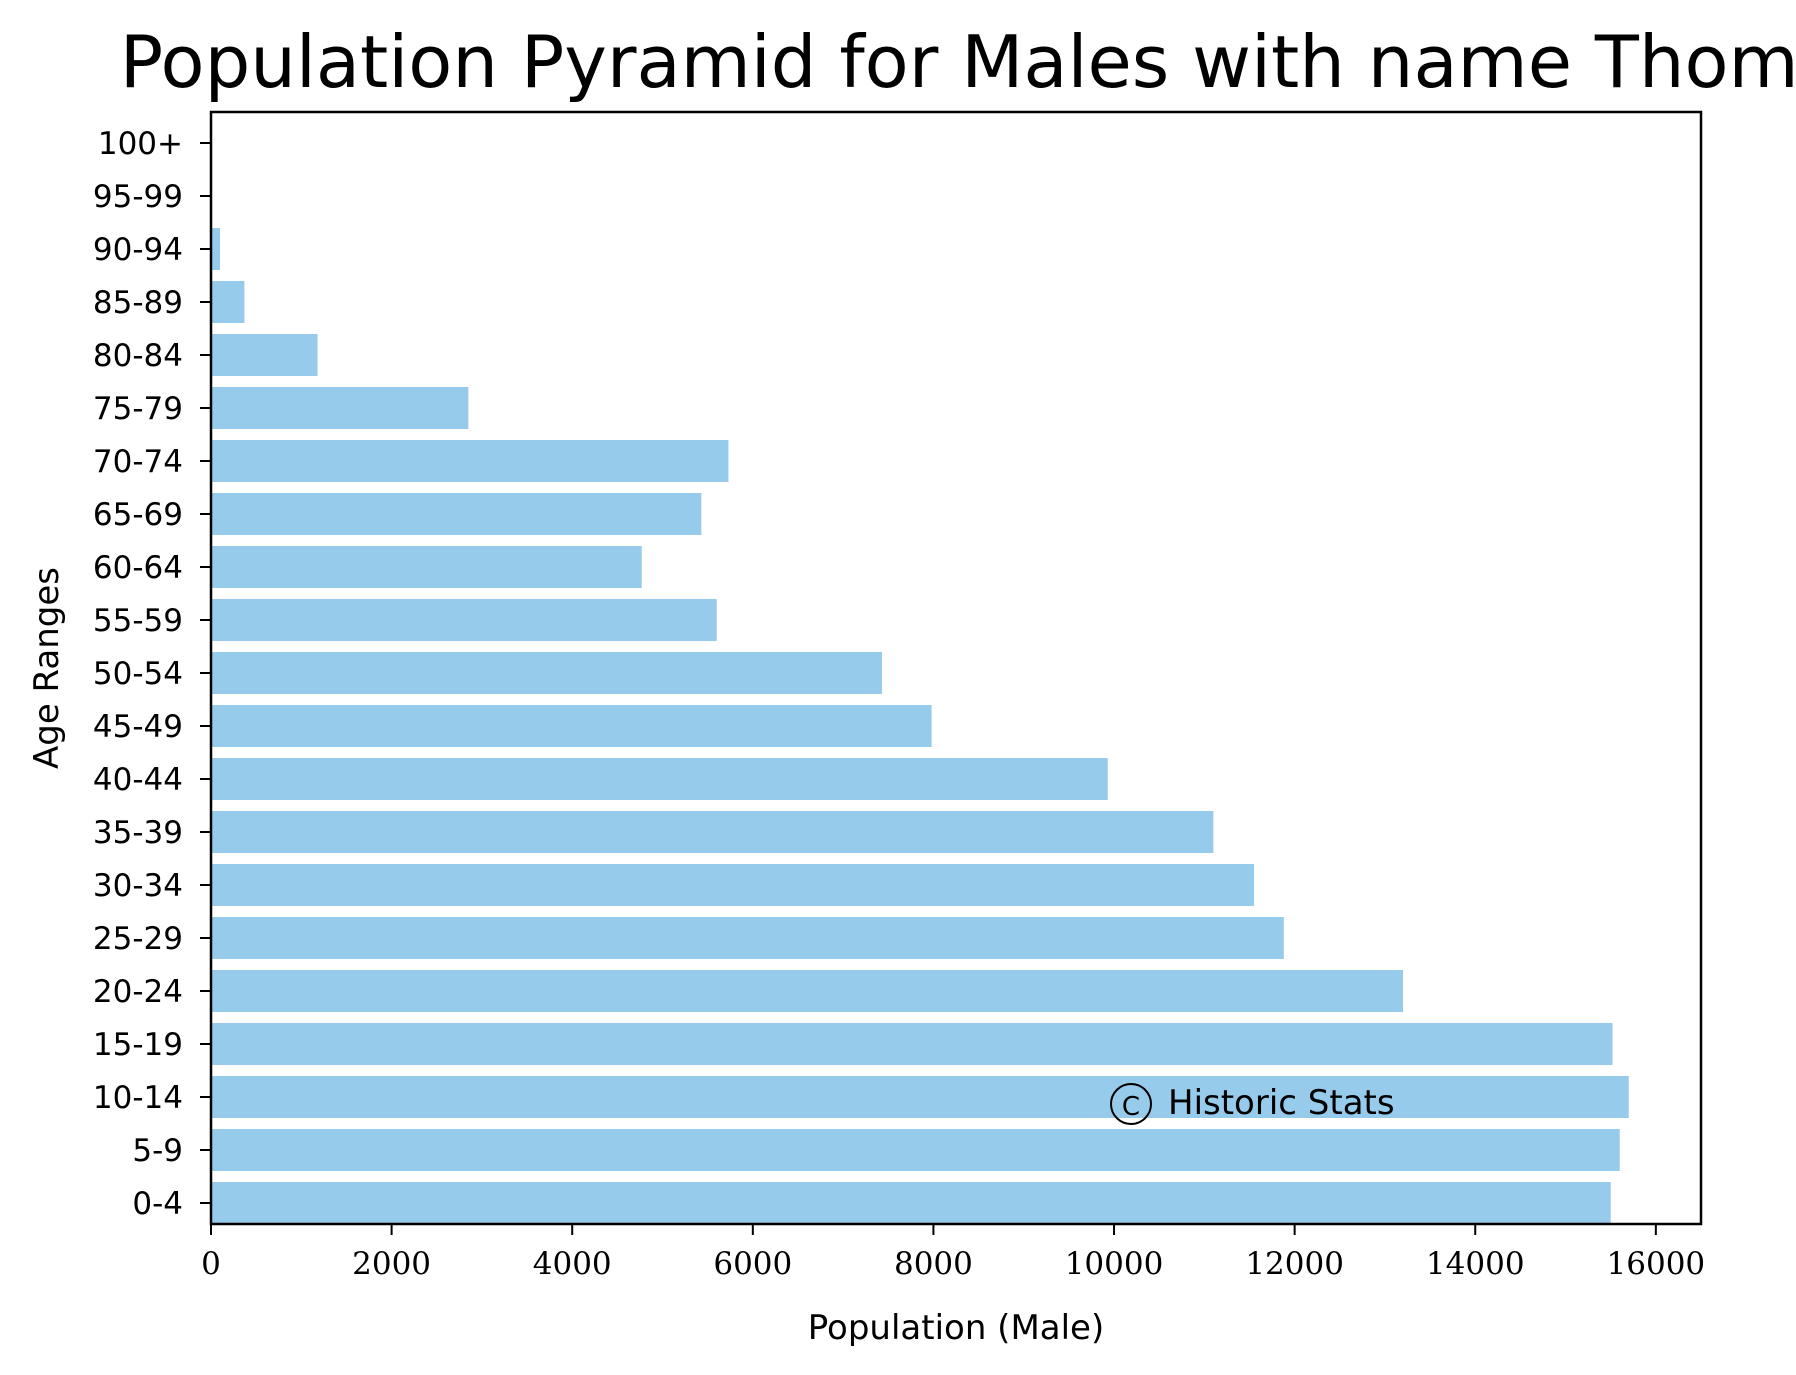  Describe the element at coordinates (956, 1328) in the screenshot. I see `x-axis-label: Population (Male)` at that location.